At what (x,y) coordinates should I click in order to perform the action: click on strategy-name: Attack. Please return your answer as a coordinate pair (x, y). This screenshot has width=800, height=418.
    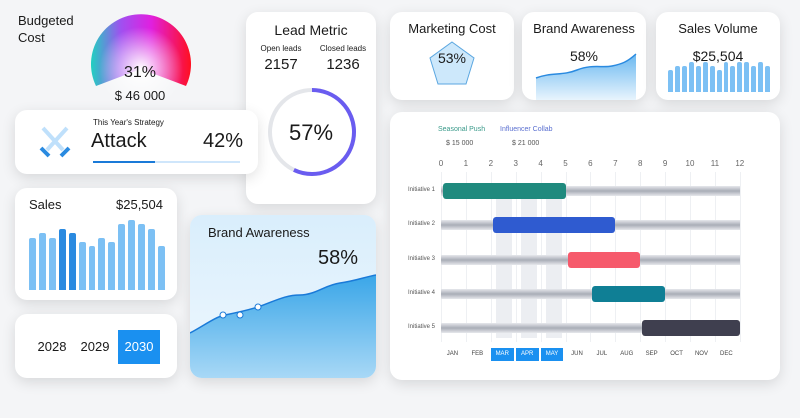
    Looking at the image, I should click on (119, 141).